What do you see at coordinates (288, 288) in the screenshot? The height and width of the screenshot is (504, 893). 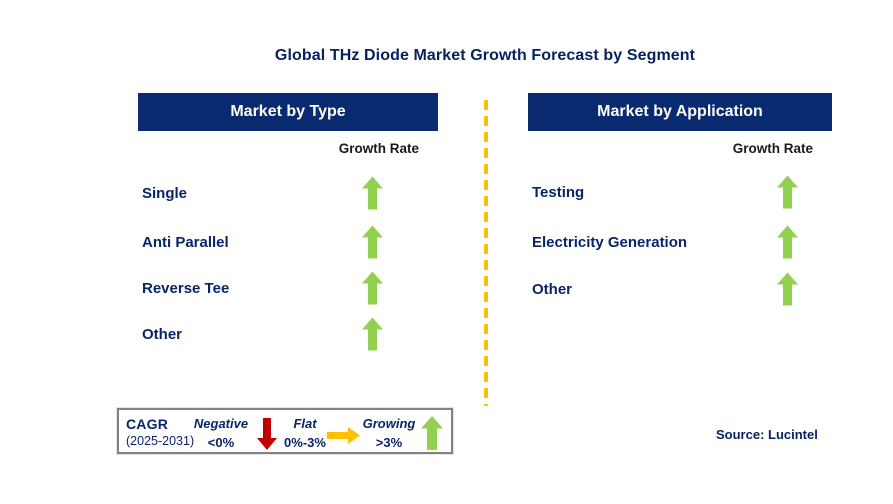 I see `segment-row-reverse-tee: Reverse Tee` at bounding box center [288, 288].